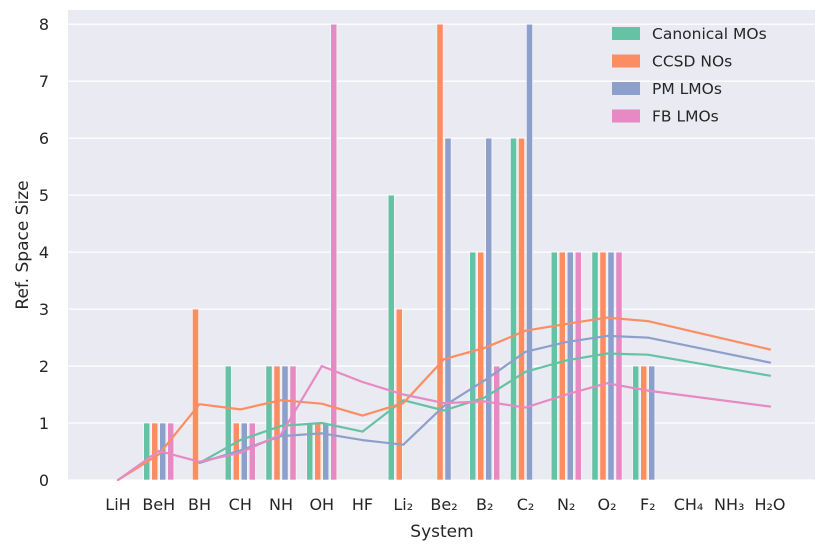 This screenshot has height=552, width=830. I want to click on y-tick-labels: 0 1 2 3 4 5 6 7 8, so click(44, 252).